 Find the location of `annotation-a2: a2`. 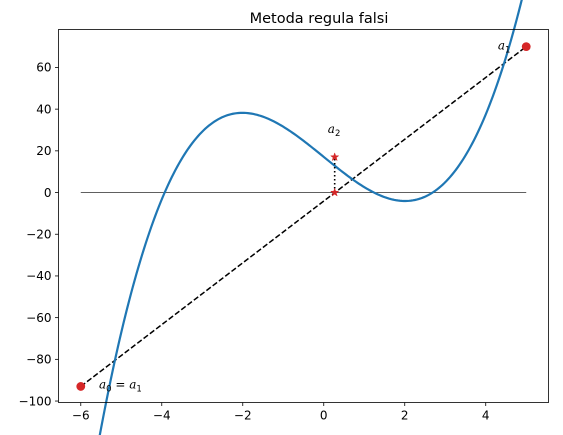

annotation-a2: a2 is located at coordinates (334, 130).